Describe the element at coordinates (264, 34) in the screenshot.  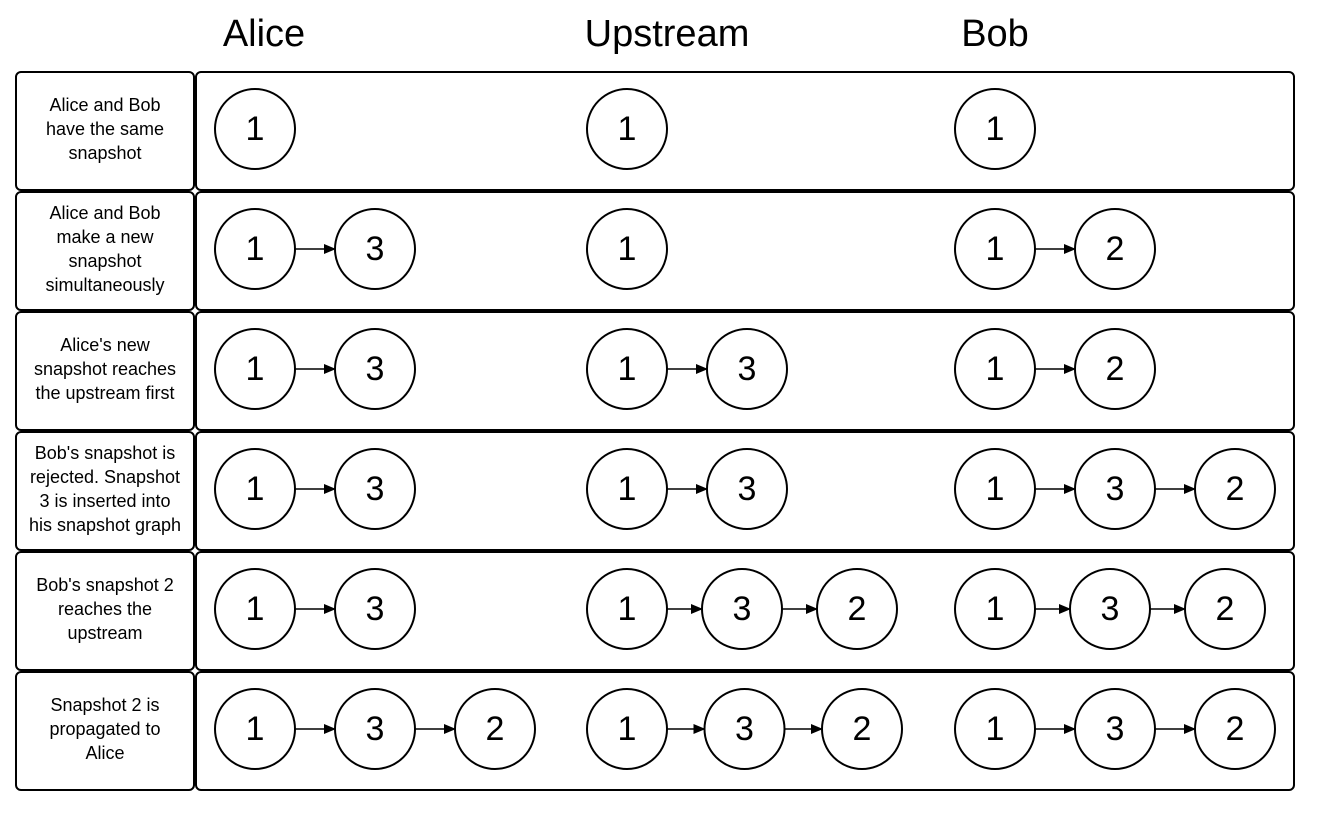
I see `column-header-alice: Alice` at that location.